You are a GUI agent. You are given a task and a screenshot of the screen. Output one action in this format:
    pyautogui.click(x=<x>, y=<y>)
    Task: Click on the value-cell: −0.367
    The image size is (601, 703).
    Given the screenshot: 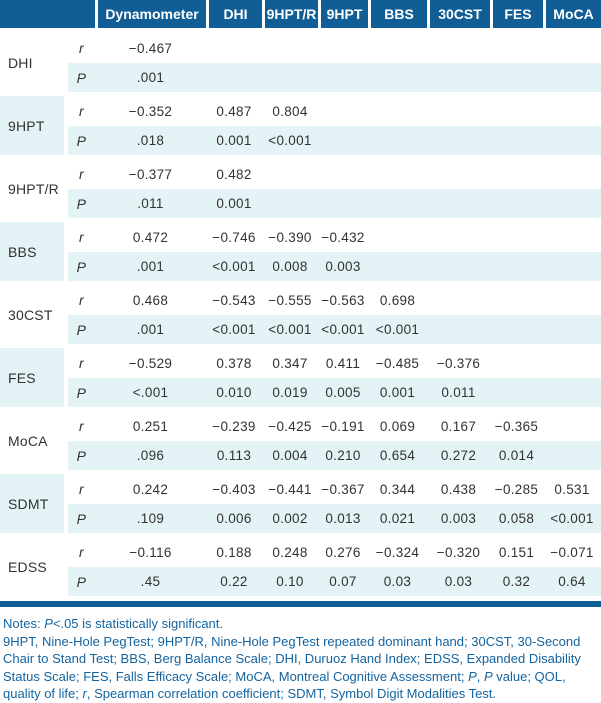 What is the action you would take?
    pyautogui.click(x=343, y=489)
    